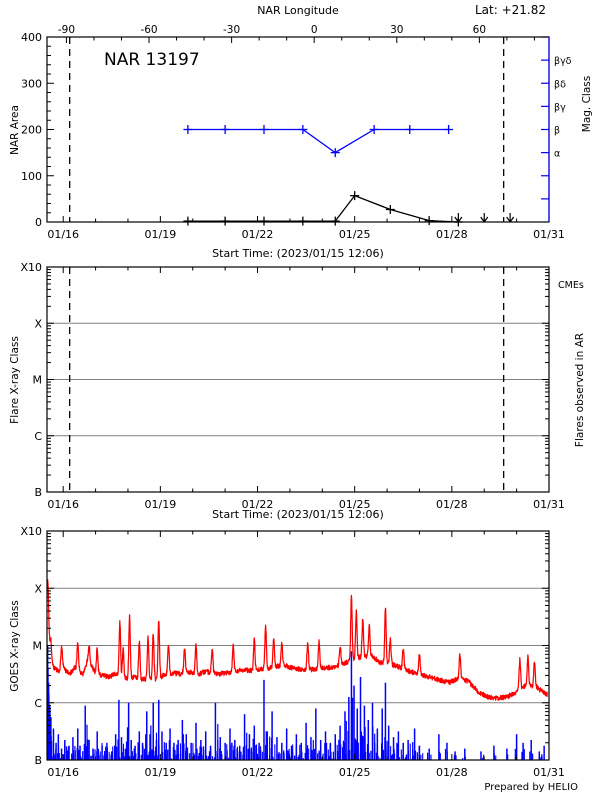 Image resolution: width=600 pixels, height=800 pixels. What do you see at coordinates (587, 104) in the screenshot?
I see `panel1-right-label: Mag. Class` at bounding box center [587, 104].